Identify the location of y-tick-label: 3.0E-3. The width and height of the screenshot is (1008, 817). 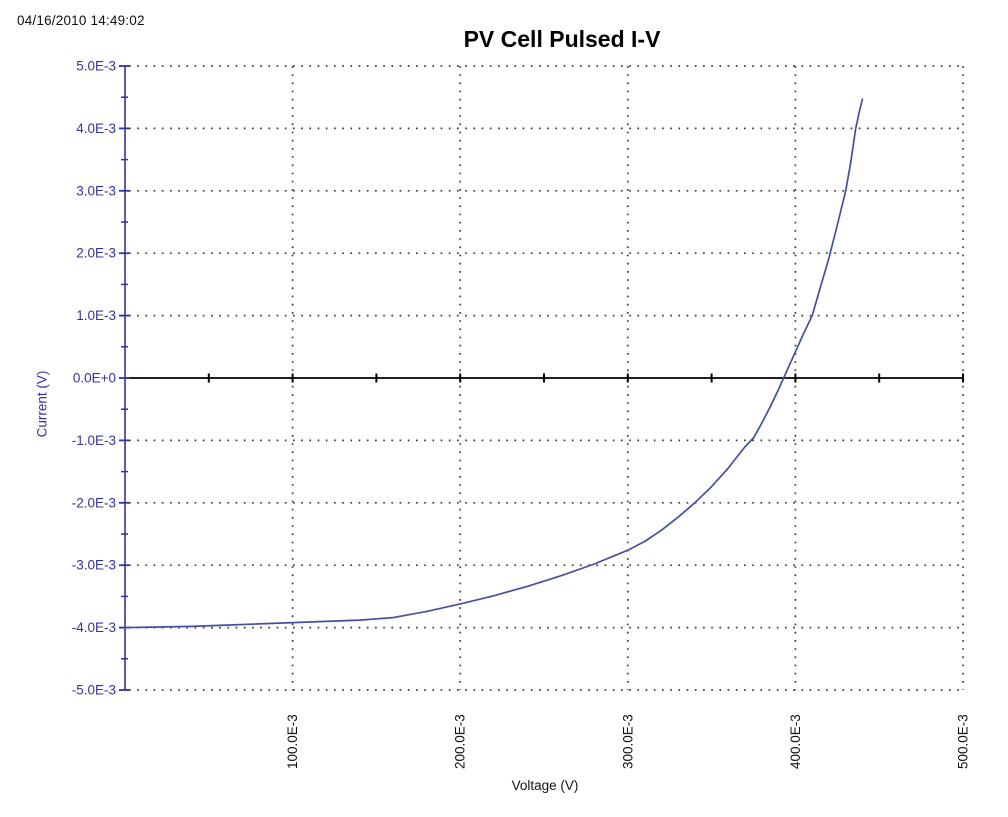
(96, 190).